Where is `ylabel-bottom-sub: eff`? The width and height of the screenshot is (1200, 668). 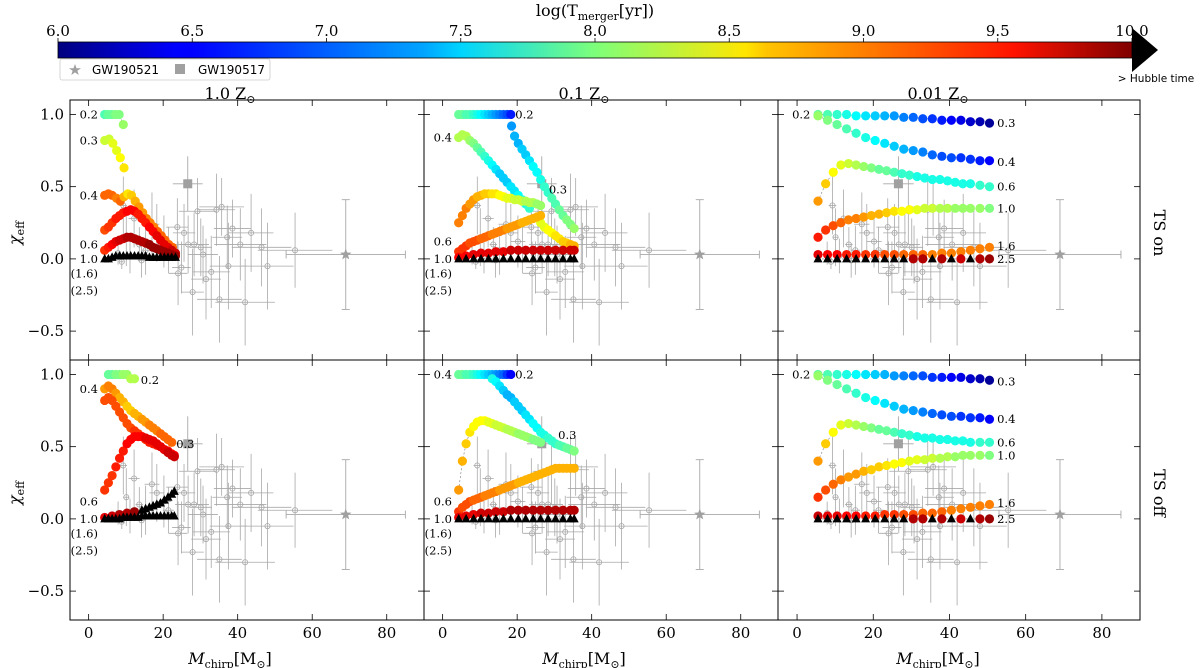 ylabel-bottom-sub: eff is located at coordinates (20, 488).